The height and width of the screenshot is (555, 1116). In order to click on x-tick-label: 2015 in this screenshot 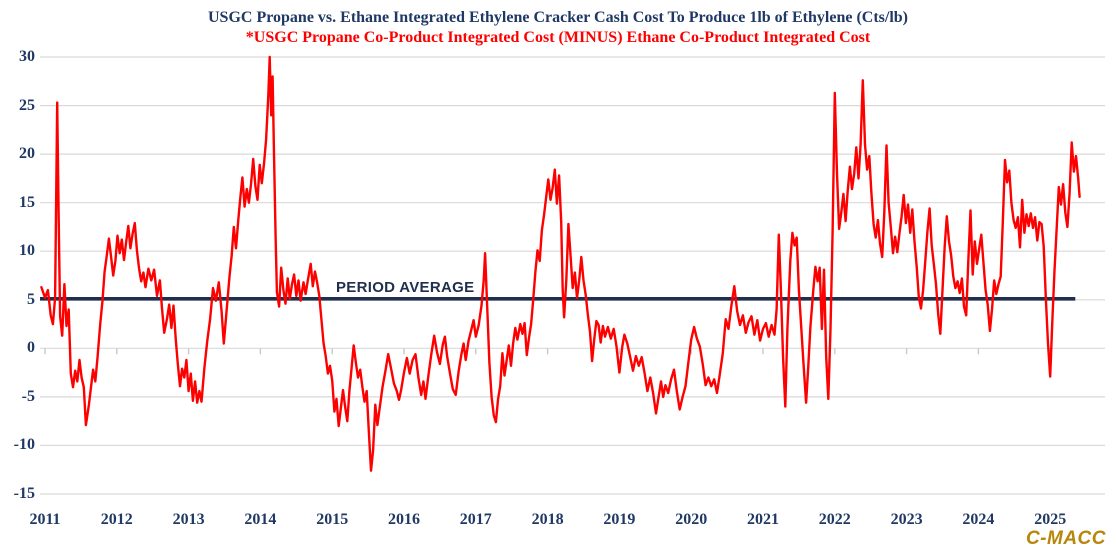, I will do `click(332, 519)`.